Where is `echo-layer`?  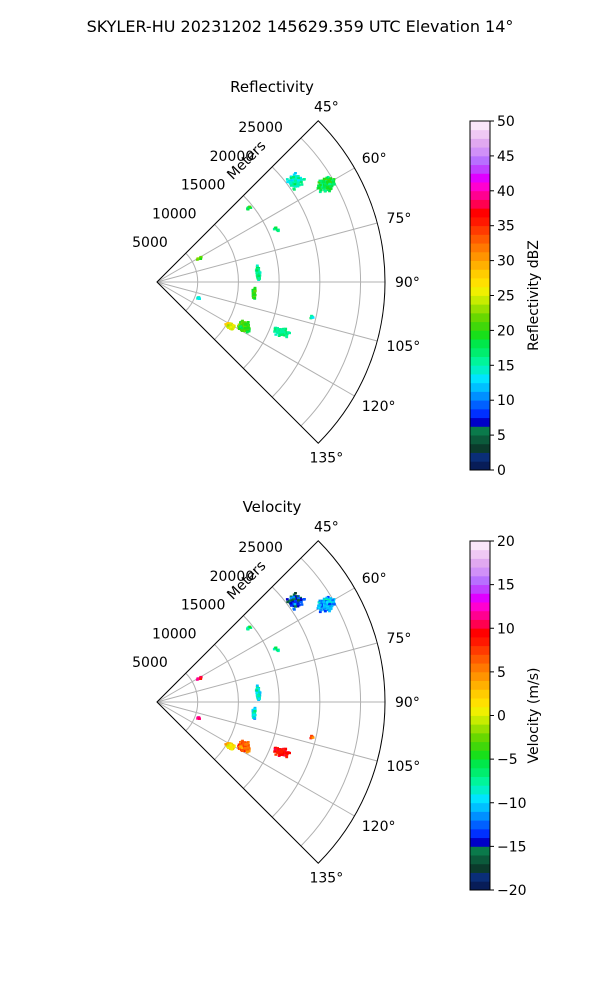 echo-layer is located at coordinates (265, 675).